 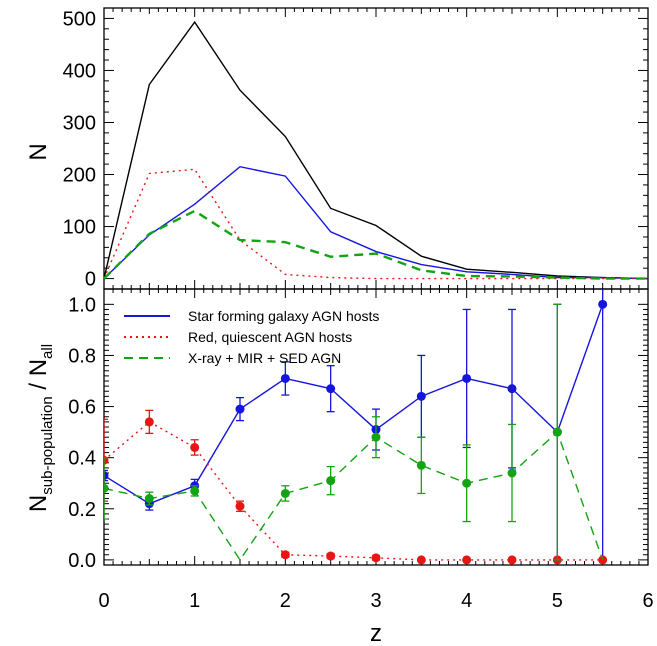 I want to click on x-tick-label: 0, so click(x=103, y=601).